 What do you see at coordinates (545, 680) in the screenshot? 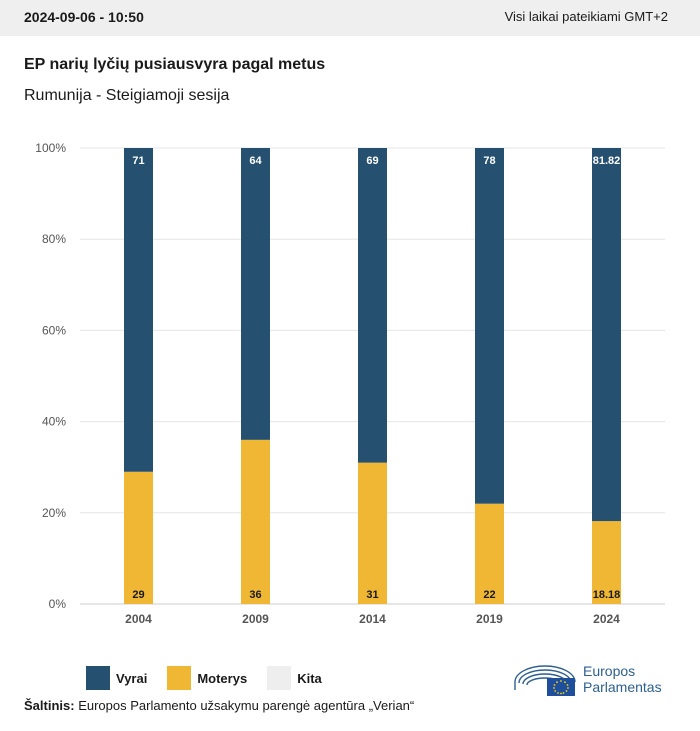
I see `ep-logo-icon` at bounding box center [545, 680].